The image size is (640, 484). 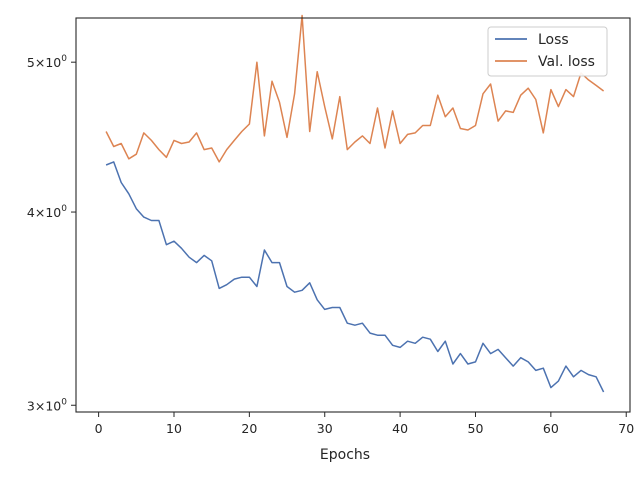 I want to click on legend: Loss Val. loss, so click(x=547, y=51).